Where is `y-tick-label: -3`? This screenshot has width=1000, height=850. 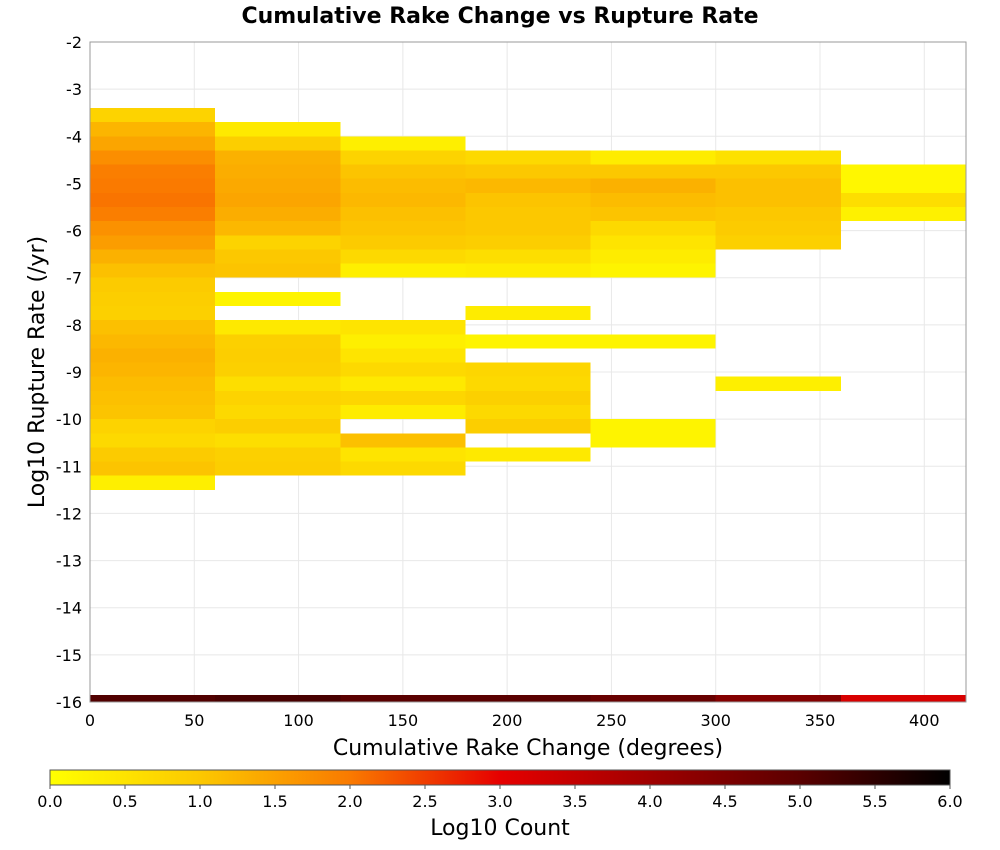
y-tick-label: -3 is located at coordinates (74, 89).